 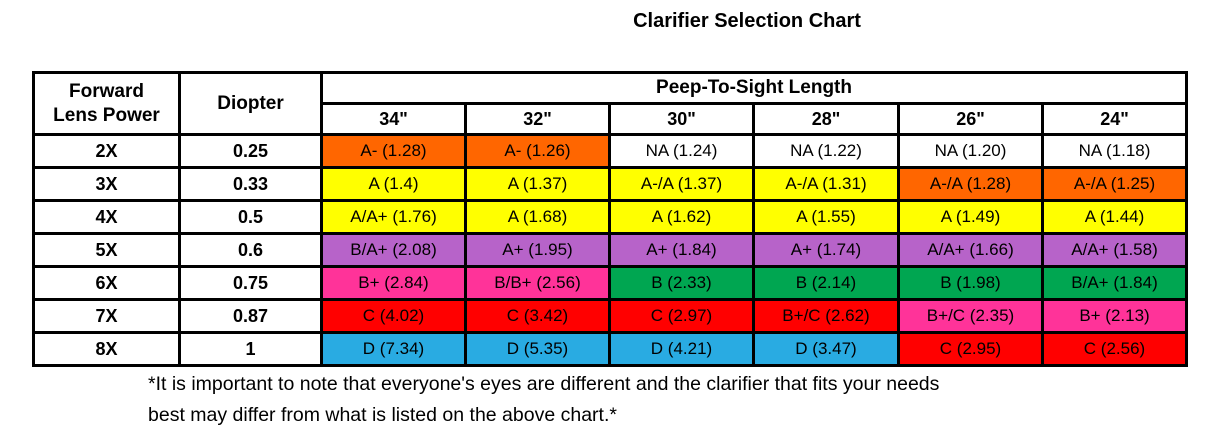 I want to click on header-forward-lens-power-line1: Forward, so click(x=106, y=91).